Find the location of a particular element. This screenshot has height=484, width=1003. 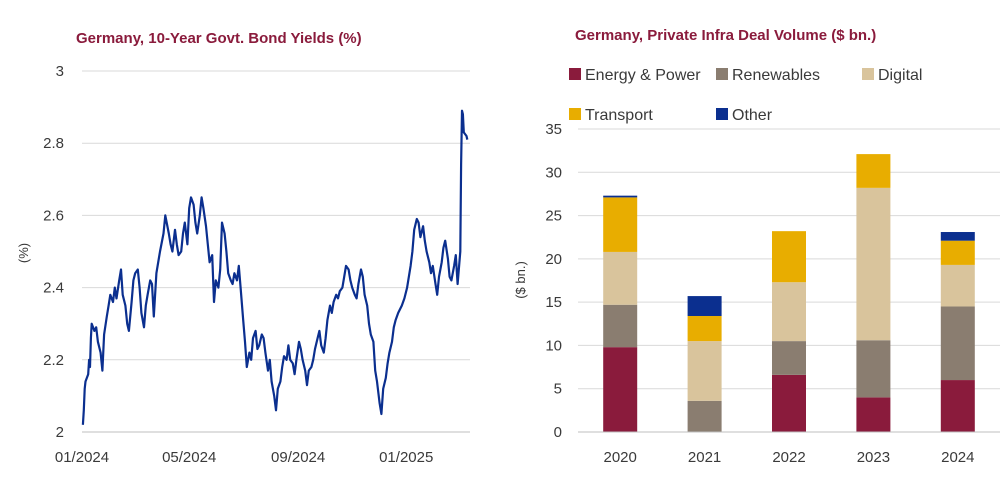

bar-transport-2023 is located at coordinates (873, 171).